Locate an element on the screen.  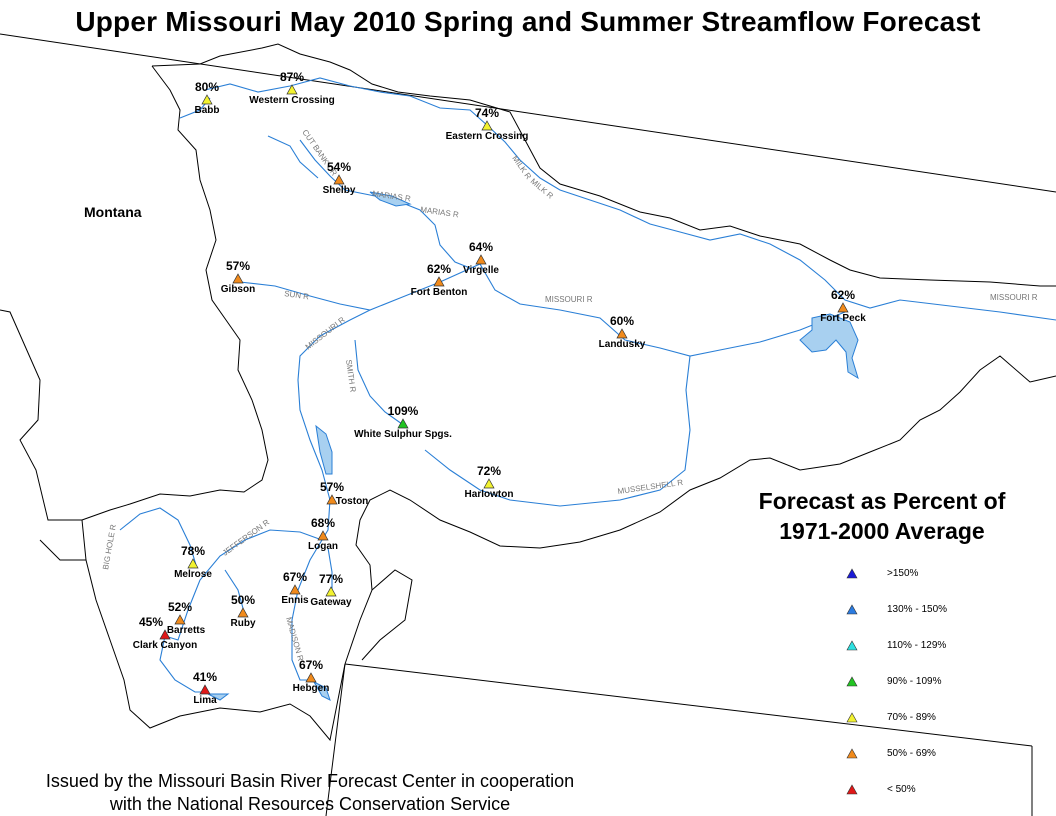
station-clark-canyon: 45% Clark Canyon is located at coordinates (165, 633).